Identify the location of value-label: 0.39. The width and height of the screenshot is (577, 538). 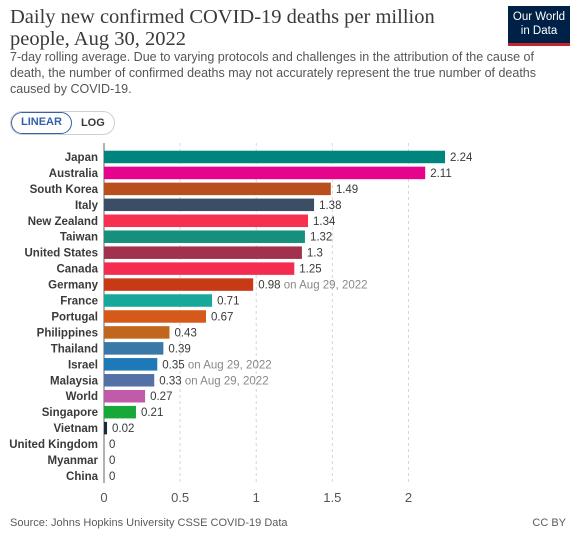
(179, 349).